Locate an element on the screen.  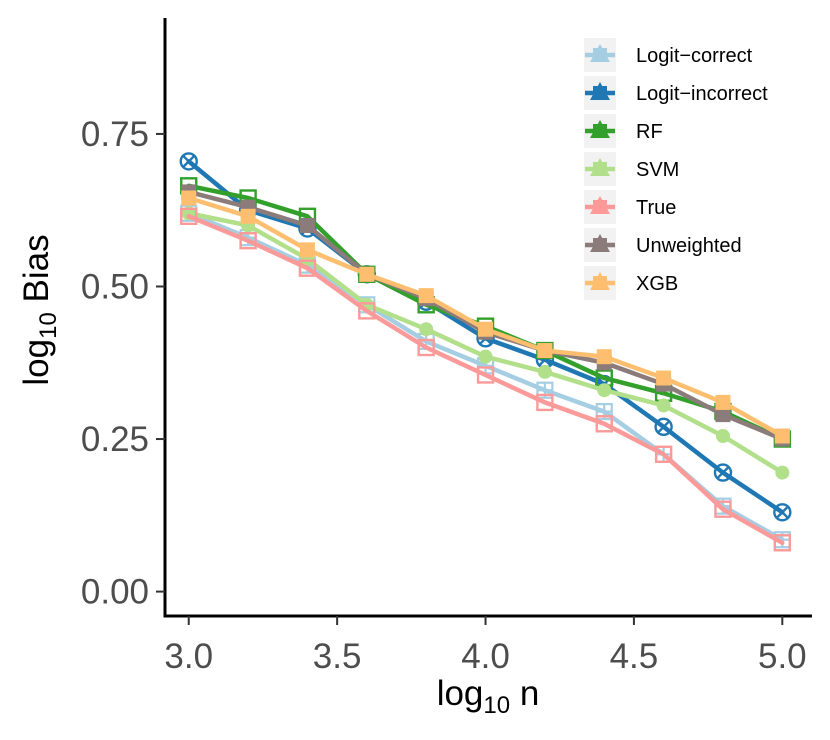
x-tick-label: 4.5 is located at coordinates (634, 656).